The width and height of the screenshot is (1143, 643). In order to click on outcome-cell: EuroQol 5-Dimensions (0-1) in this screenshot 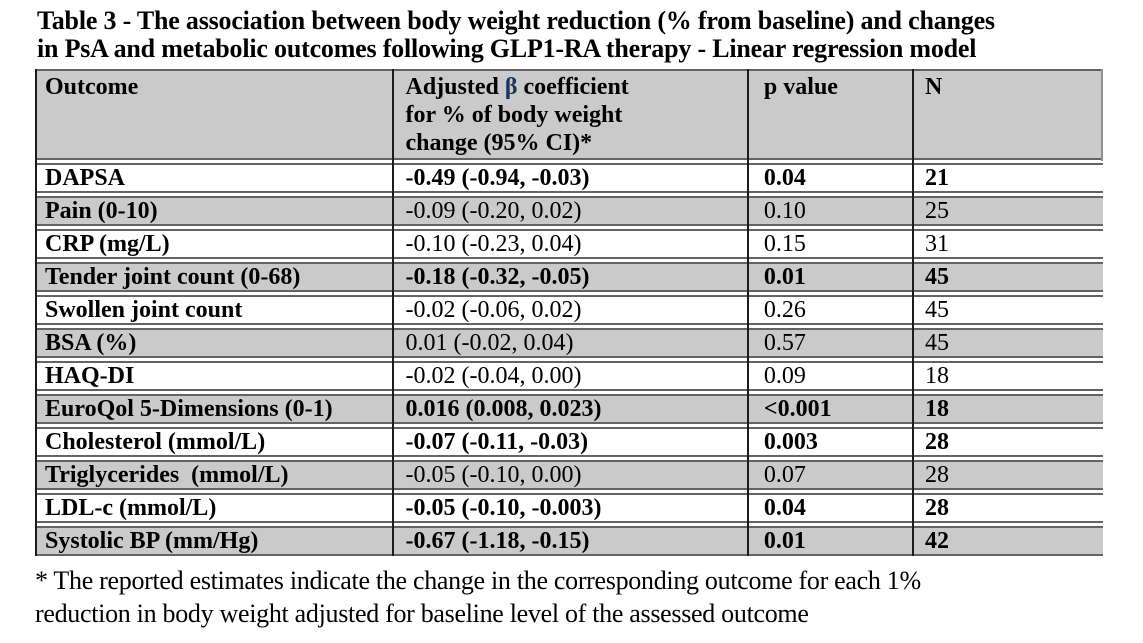, I will do `click(215, 409)`.